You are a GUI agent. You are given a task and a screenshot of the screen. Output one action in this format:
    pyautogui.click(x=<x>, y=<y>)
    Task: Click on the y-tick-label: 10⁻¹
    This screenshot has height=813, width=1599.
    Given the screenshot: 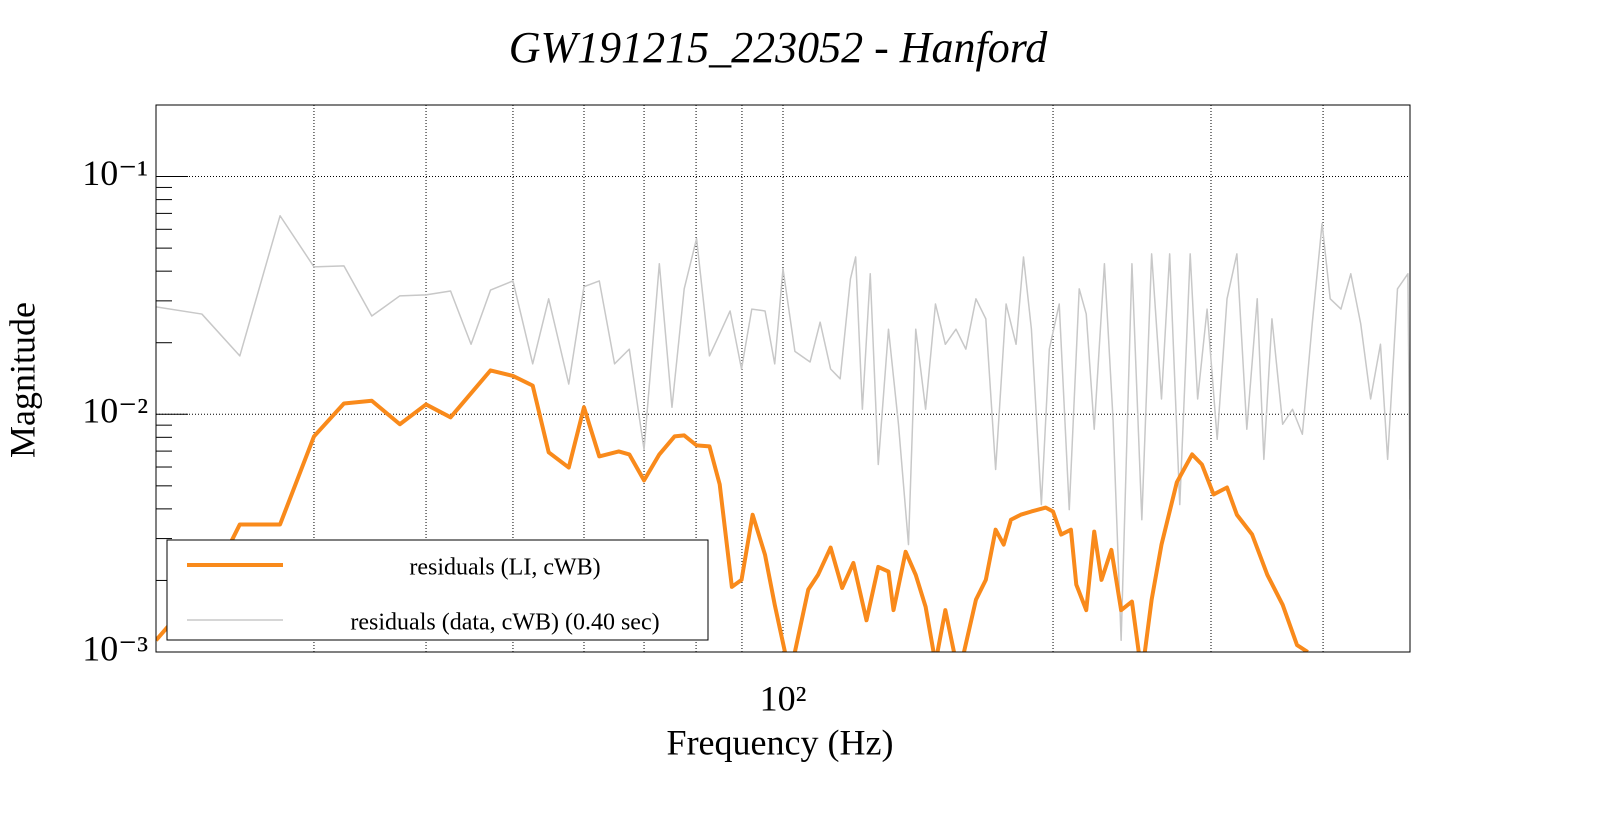 What is the action you would take?
    pyautogui.click(x=115, y=173)
    